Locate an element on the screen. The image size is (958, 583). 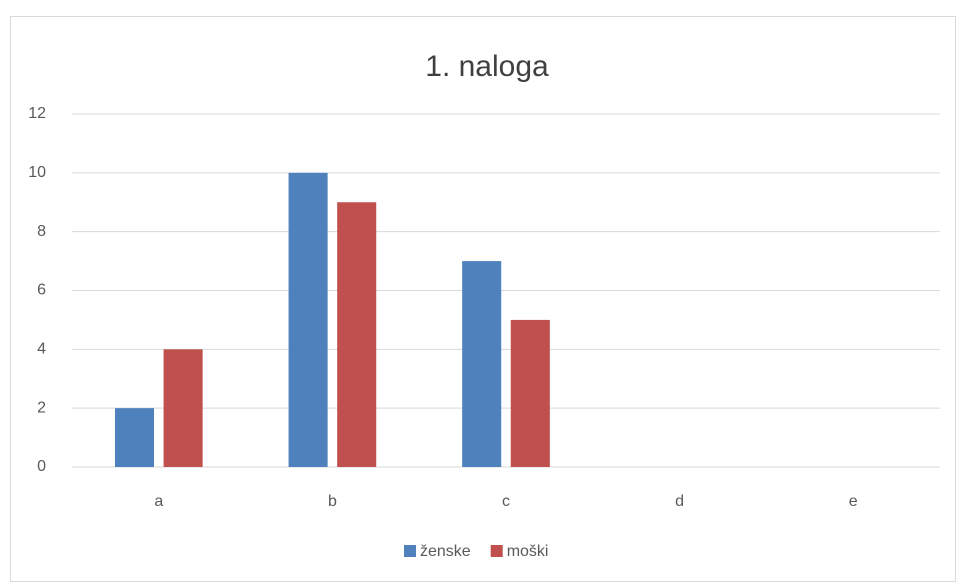
y-tick-label: 8 is located at coordinates (41, 231).